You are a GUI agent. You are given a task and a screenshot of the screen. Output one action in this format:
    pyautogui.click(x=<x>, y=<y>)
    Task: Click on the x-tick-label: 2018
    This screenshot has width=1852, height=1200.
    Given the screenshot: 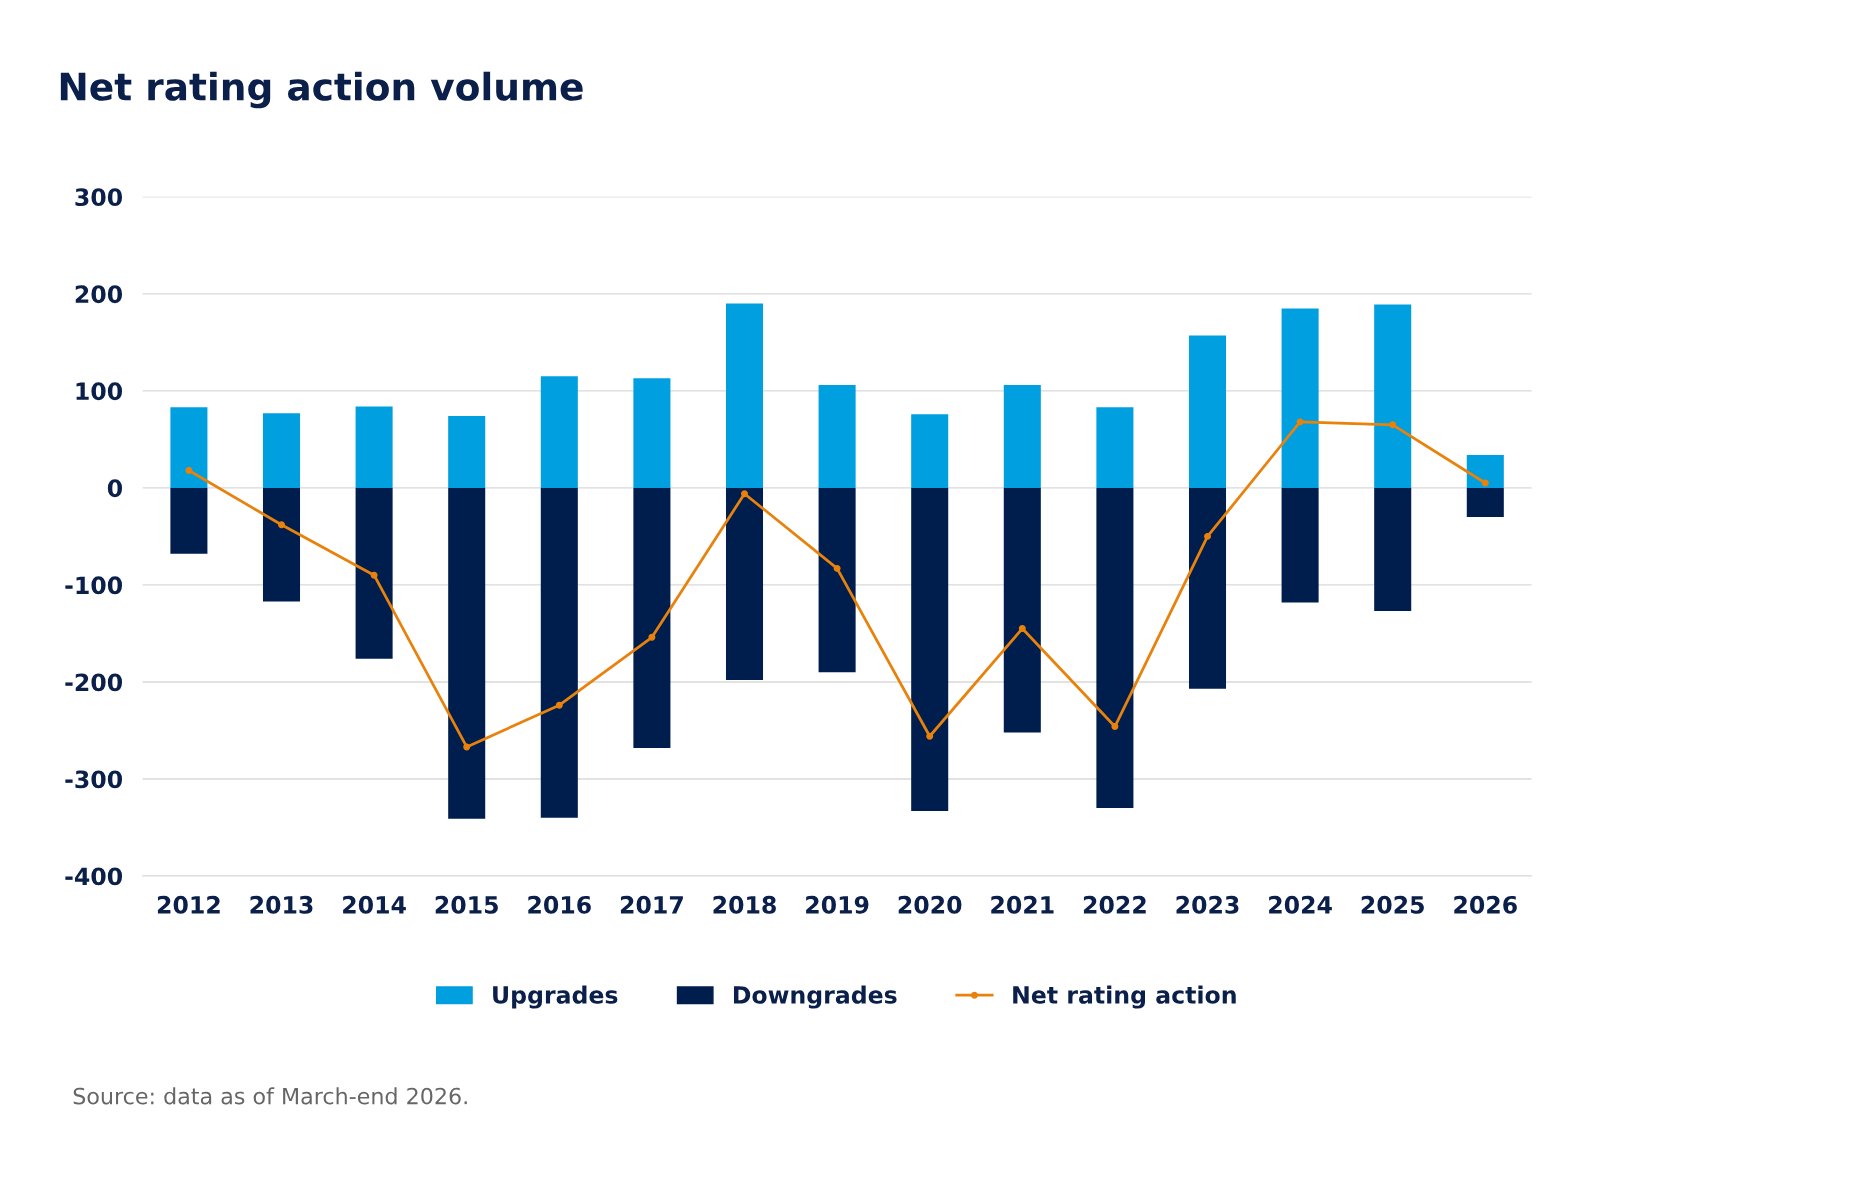 What is the action you would take?
    pyautogui.click(x=744, y=904)
    